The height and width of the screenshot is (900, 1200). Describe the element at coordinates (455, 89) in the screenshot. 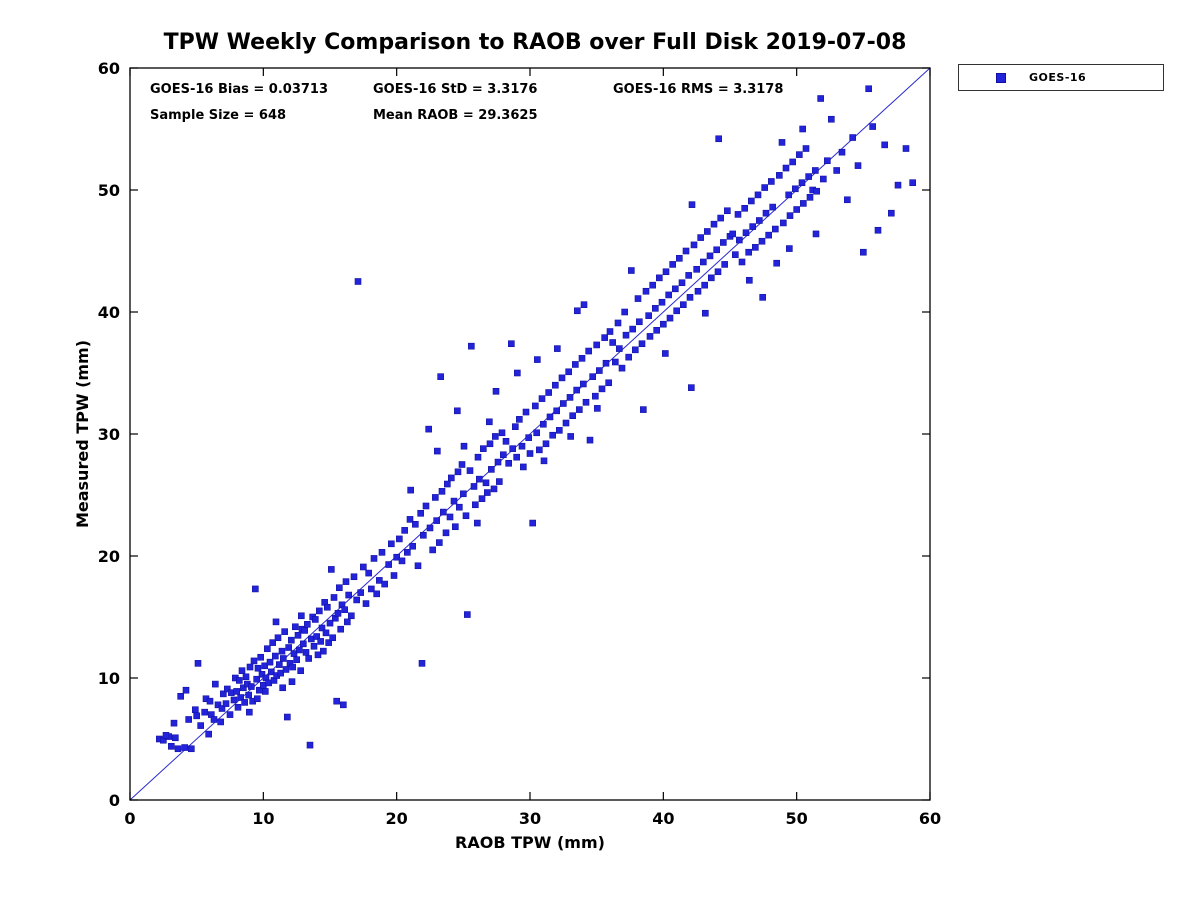

I see `annotation-std: GOES-16 StD = 3.3176` at that location.